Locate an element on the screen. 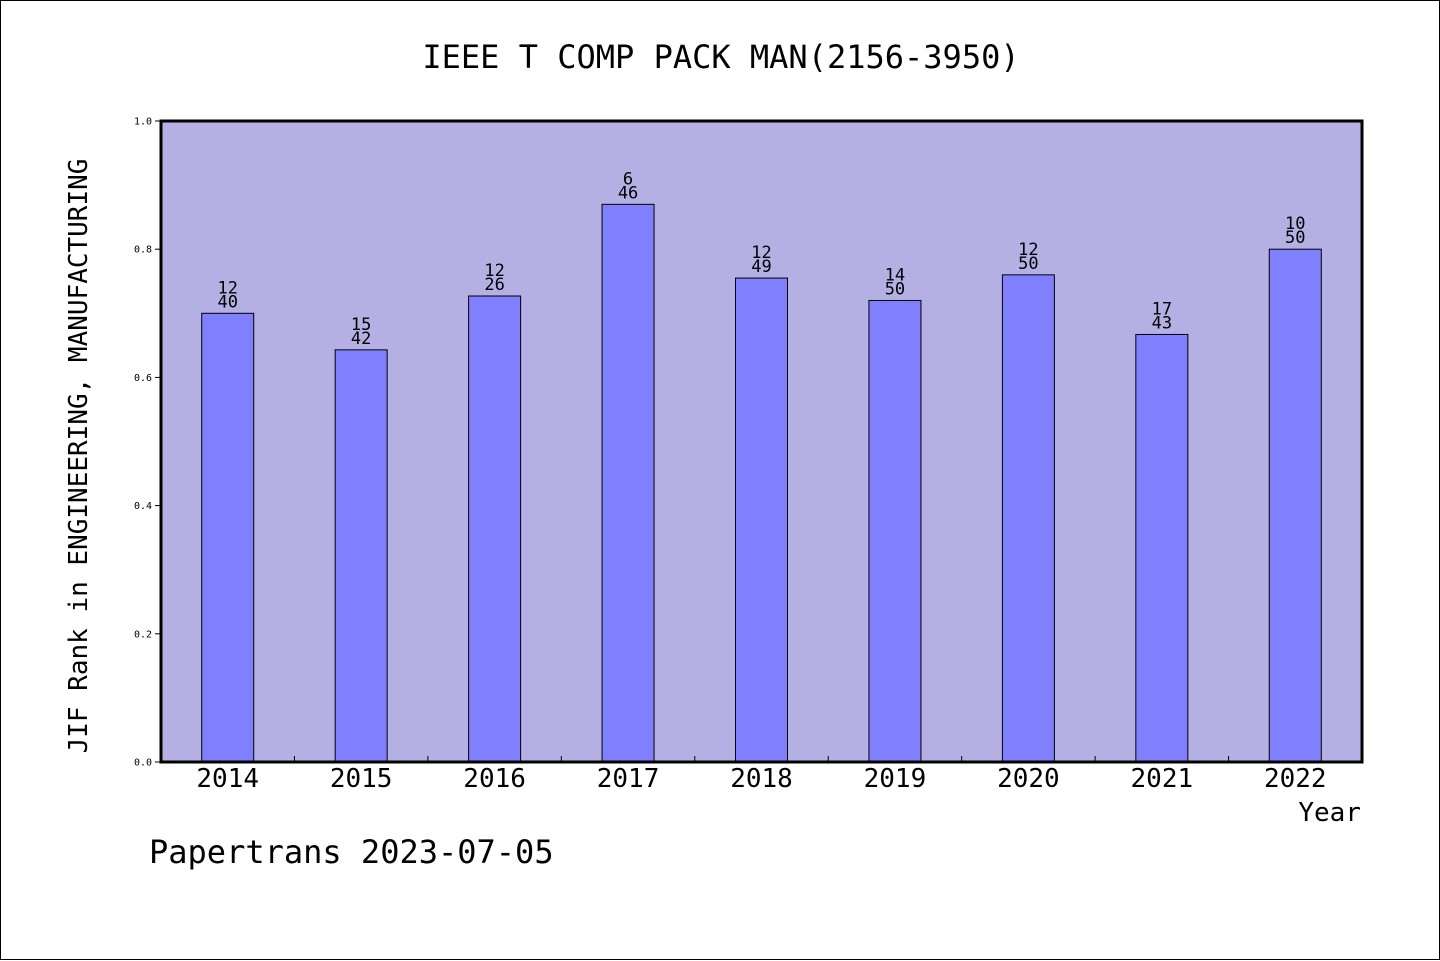  y-tick-label: 0.0 is located at coordinates (143, 763).